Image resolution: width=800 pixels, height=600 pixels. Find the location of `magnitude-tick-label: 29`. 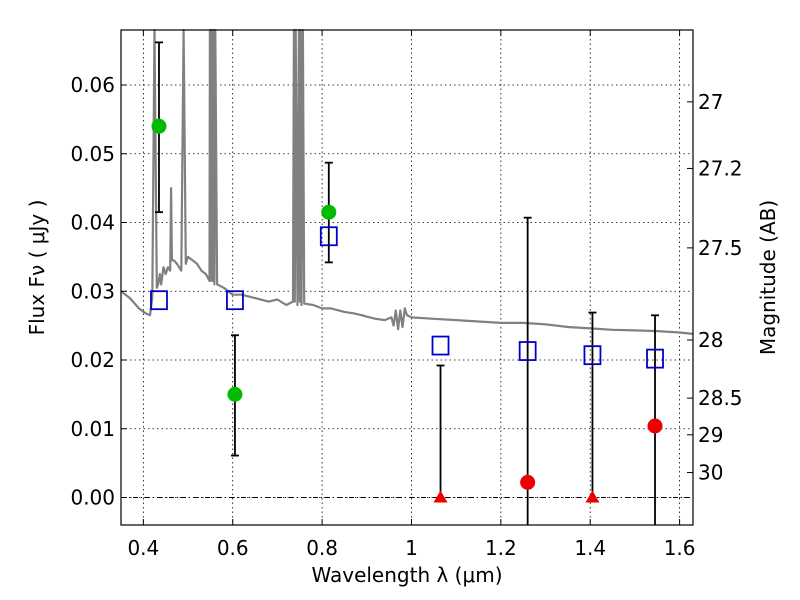

magnitude-tick-label: 29 is located at coordinates (710, 435).